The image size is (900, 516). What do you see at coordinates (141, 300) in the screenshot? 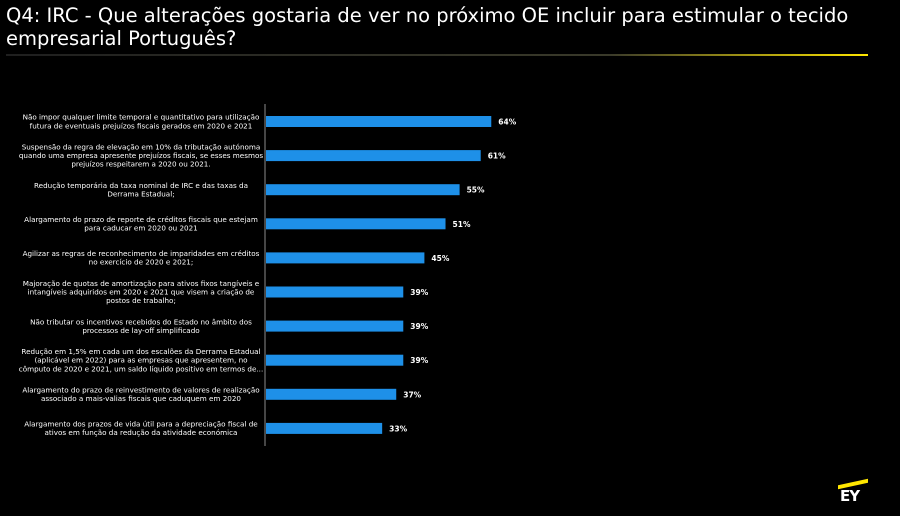
I see `category-label-line: postos de trabalho;` at bounding box center [141, 300].